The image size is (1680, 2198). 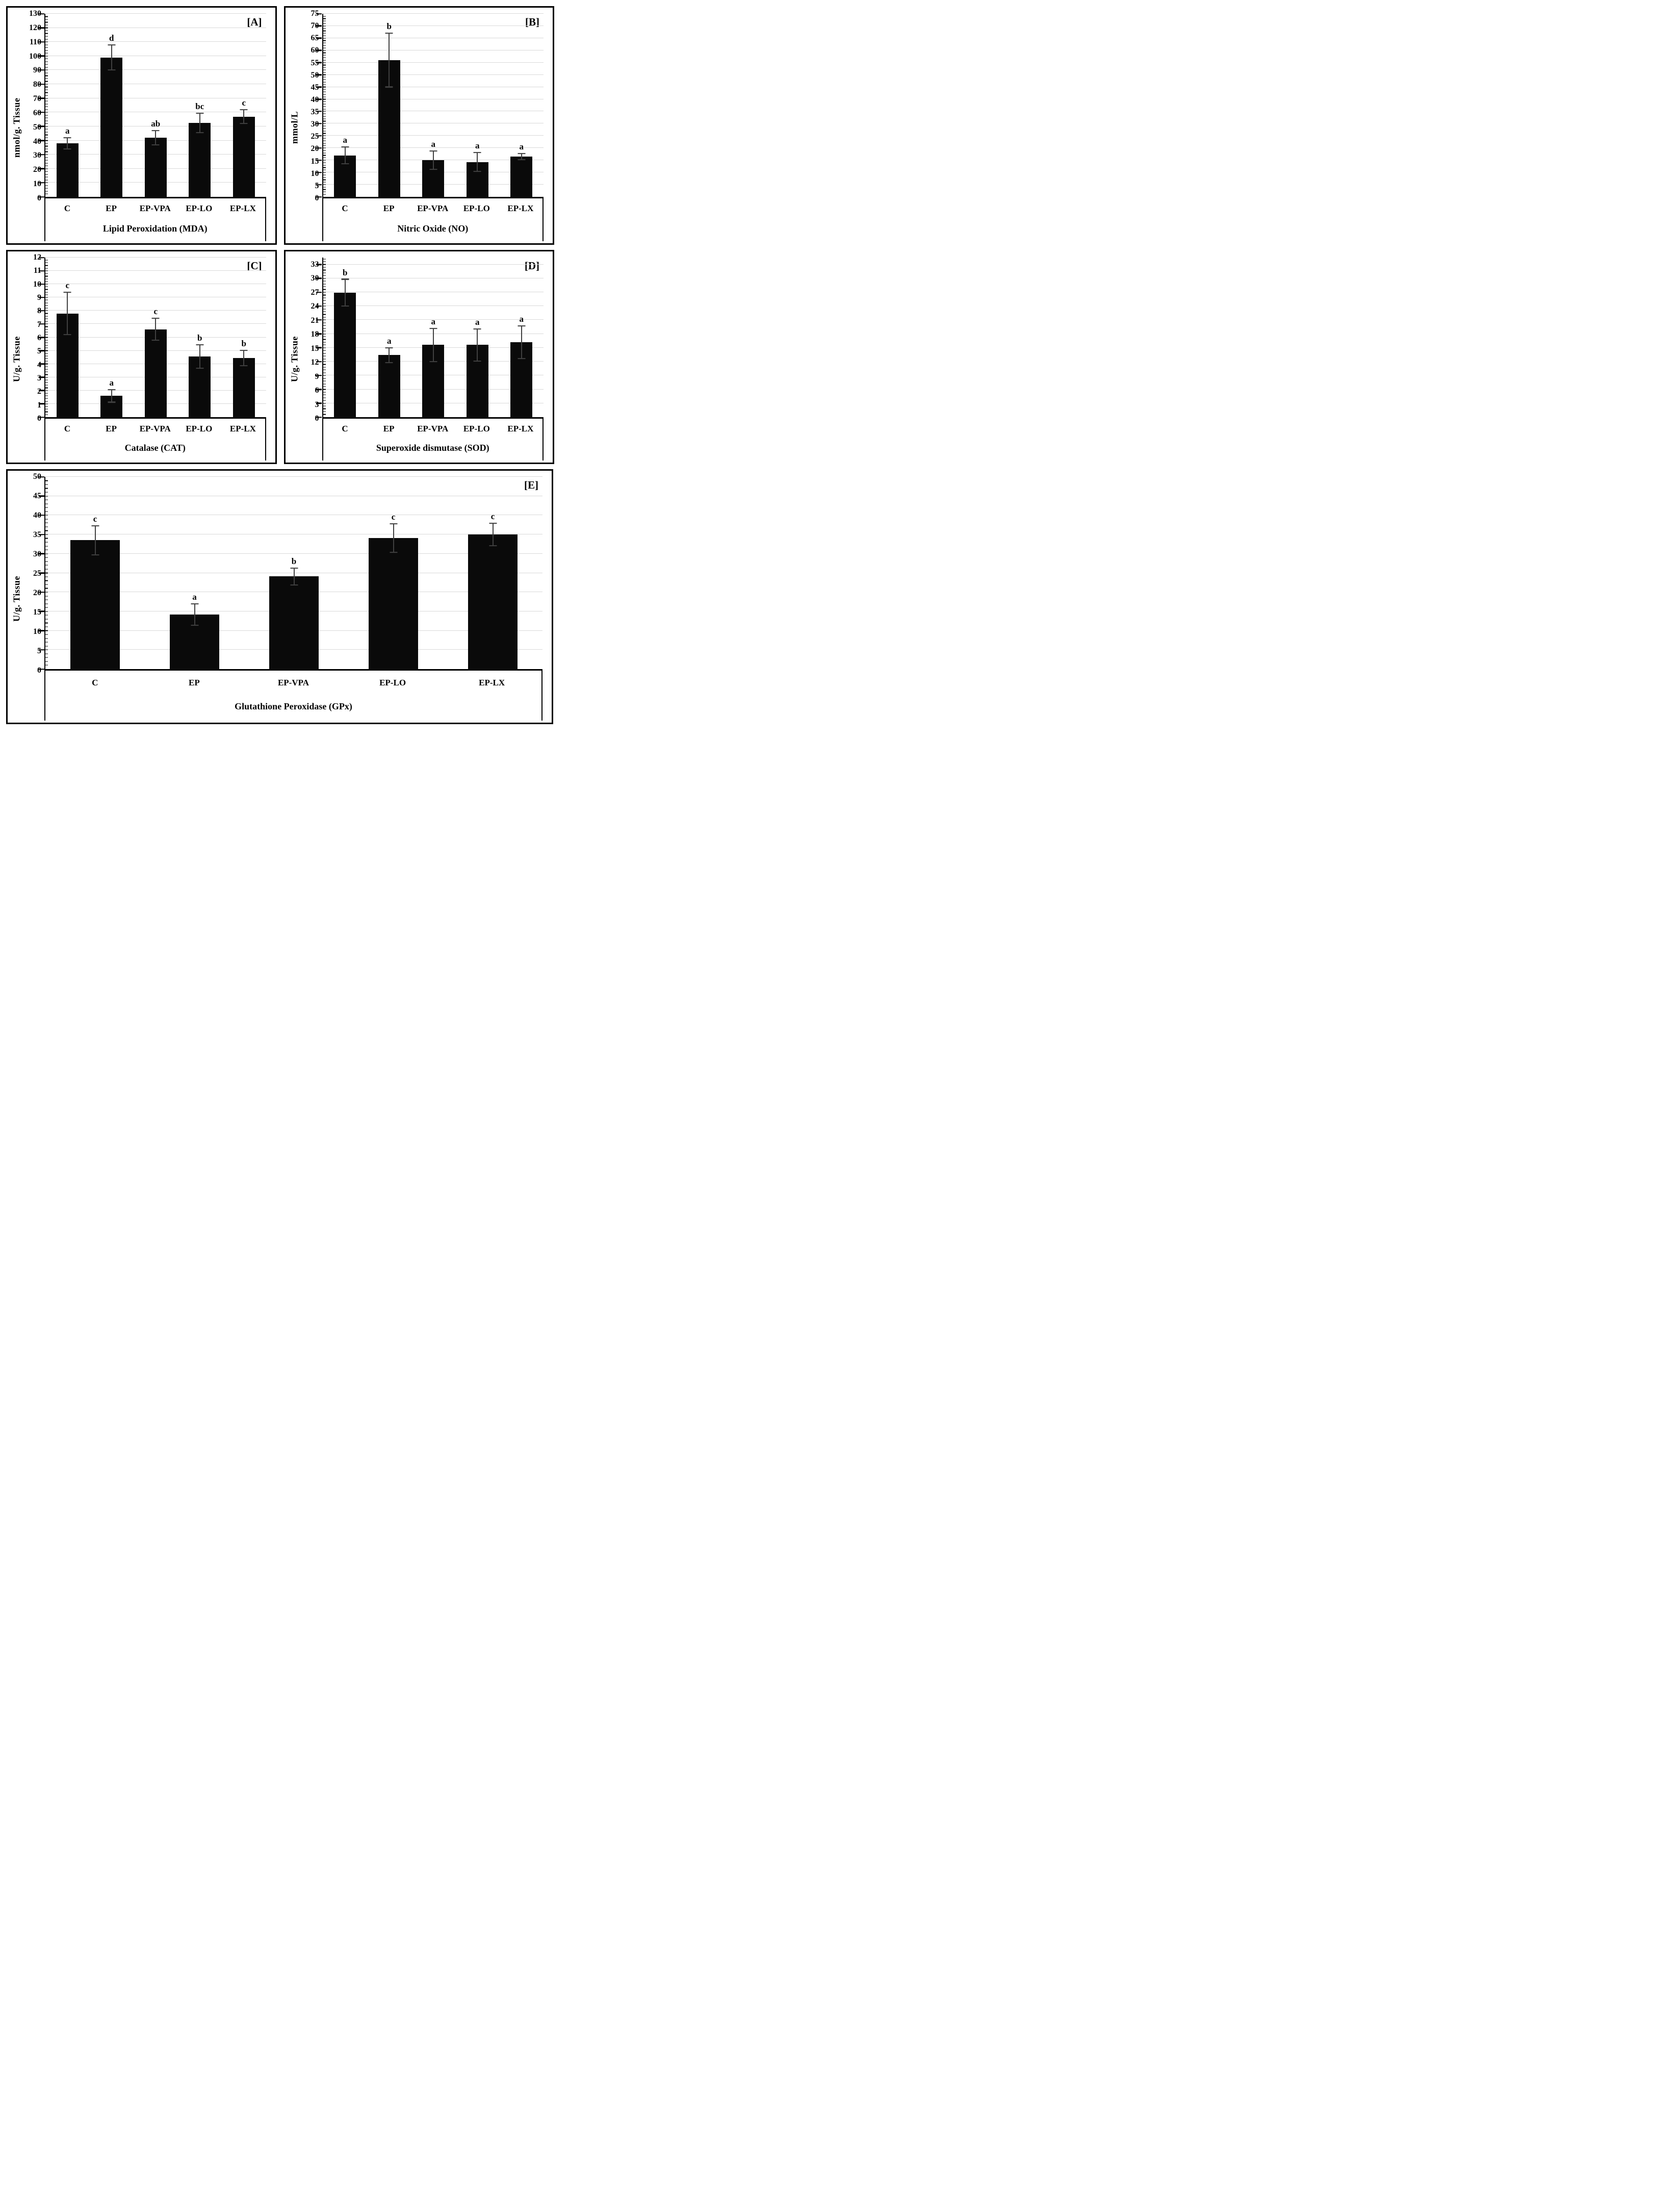 I want to click on category-label: C, so click(x=345, y=428).